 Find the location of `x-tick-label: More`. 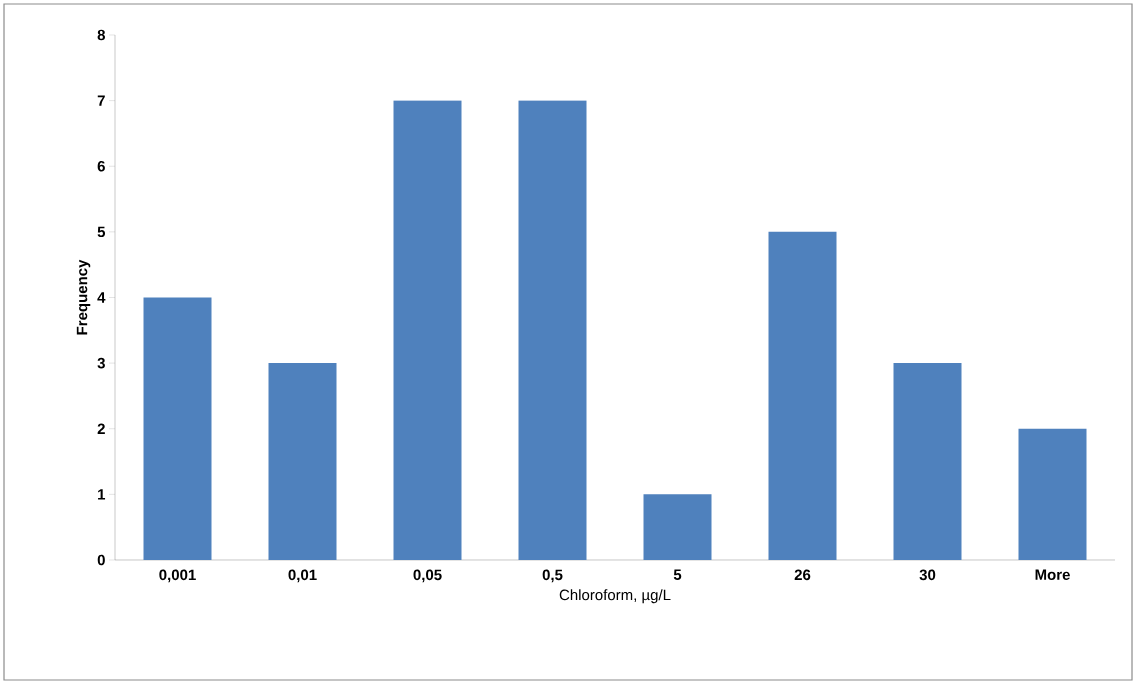

x-tick-label: More is located at coordinates (1052, 574).